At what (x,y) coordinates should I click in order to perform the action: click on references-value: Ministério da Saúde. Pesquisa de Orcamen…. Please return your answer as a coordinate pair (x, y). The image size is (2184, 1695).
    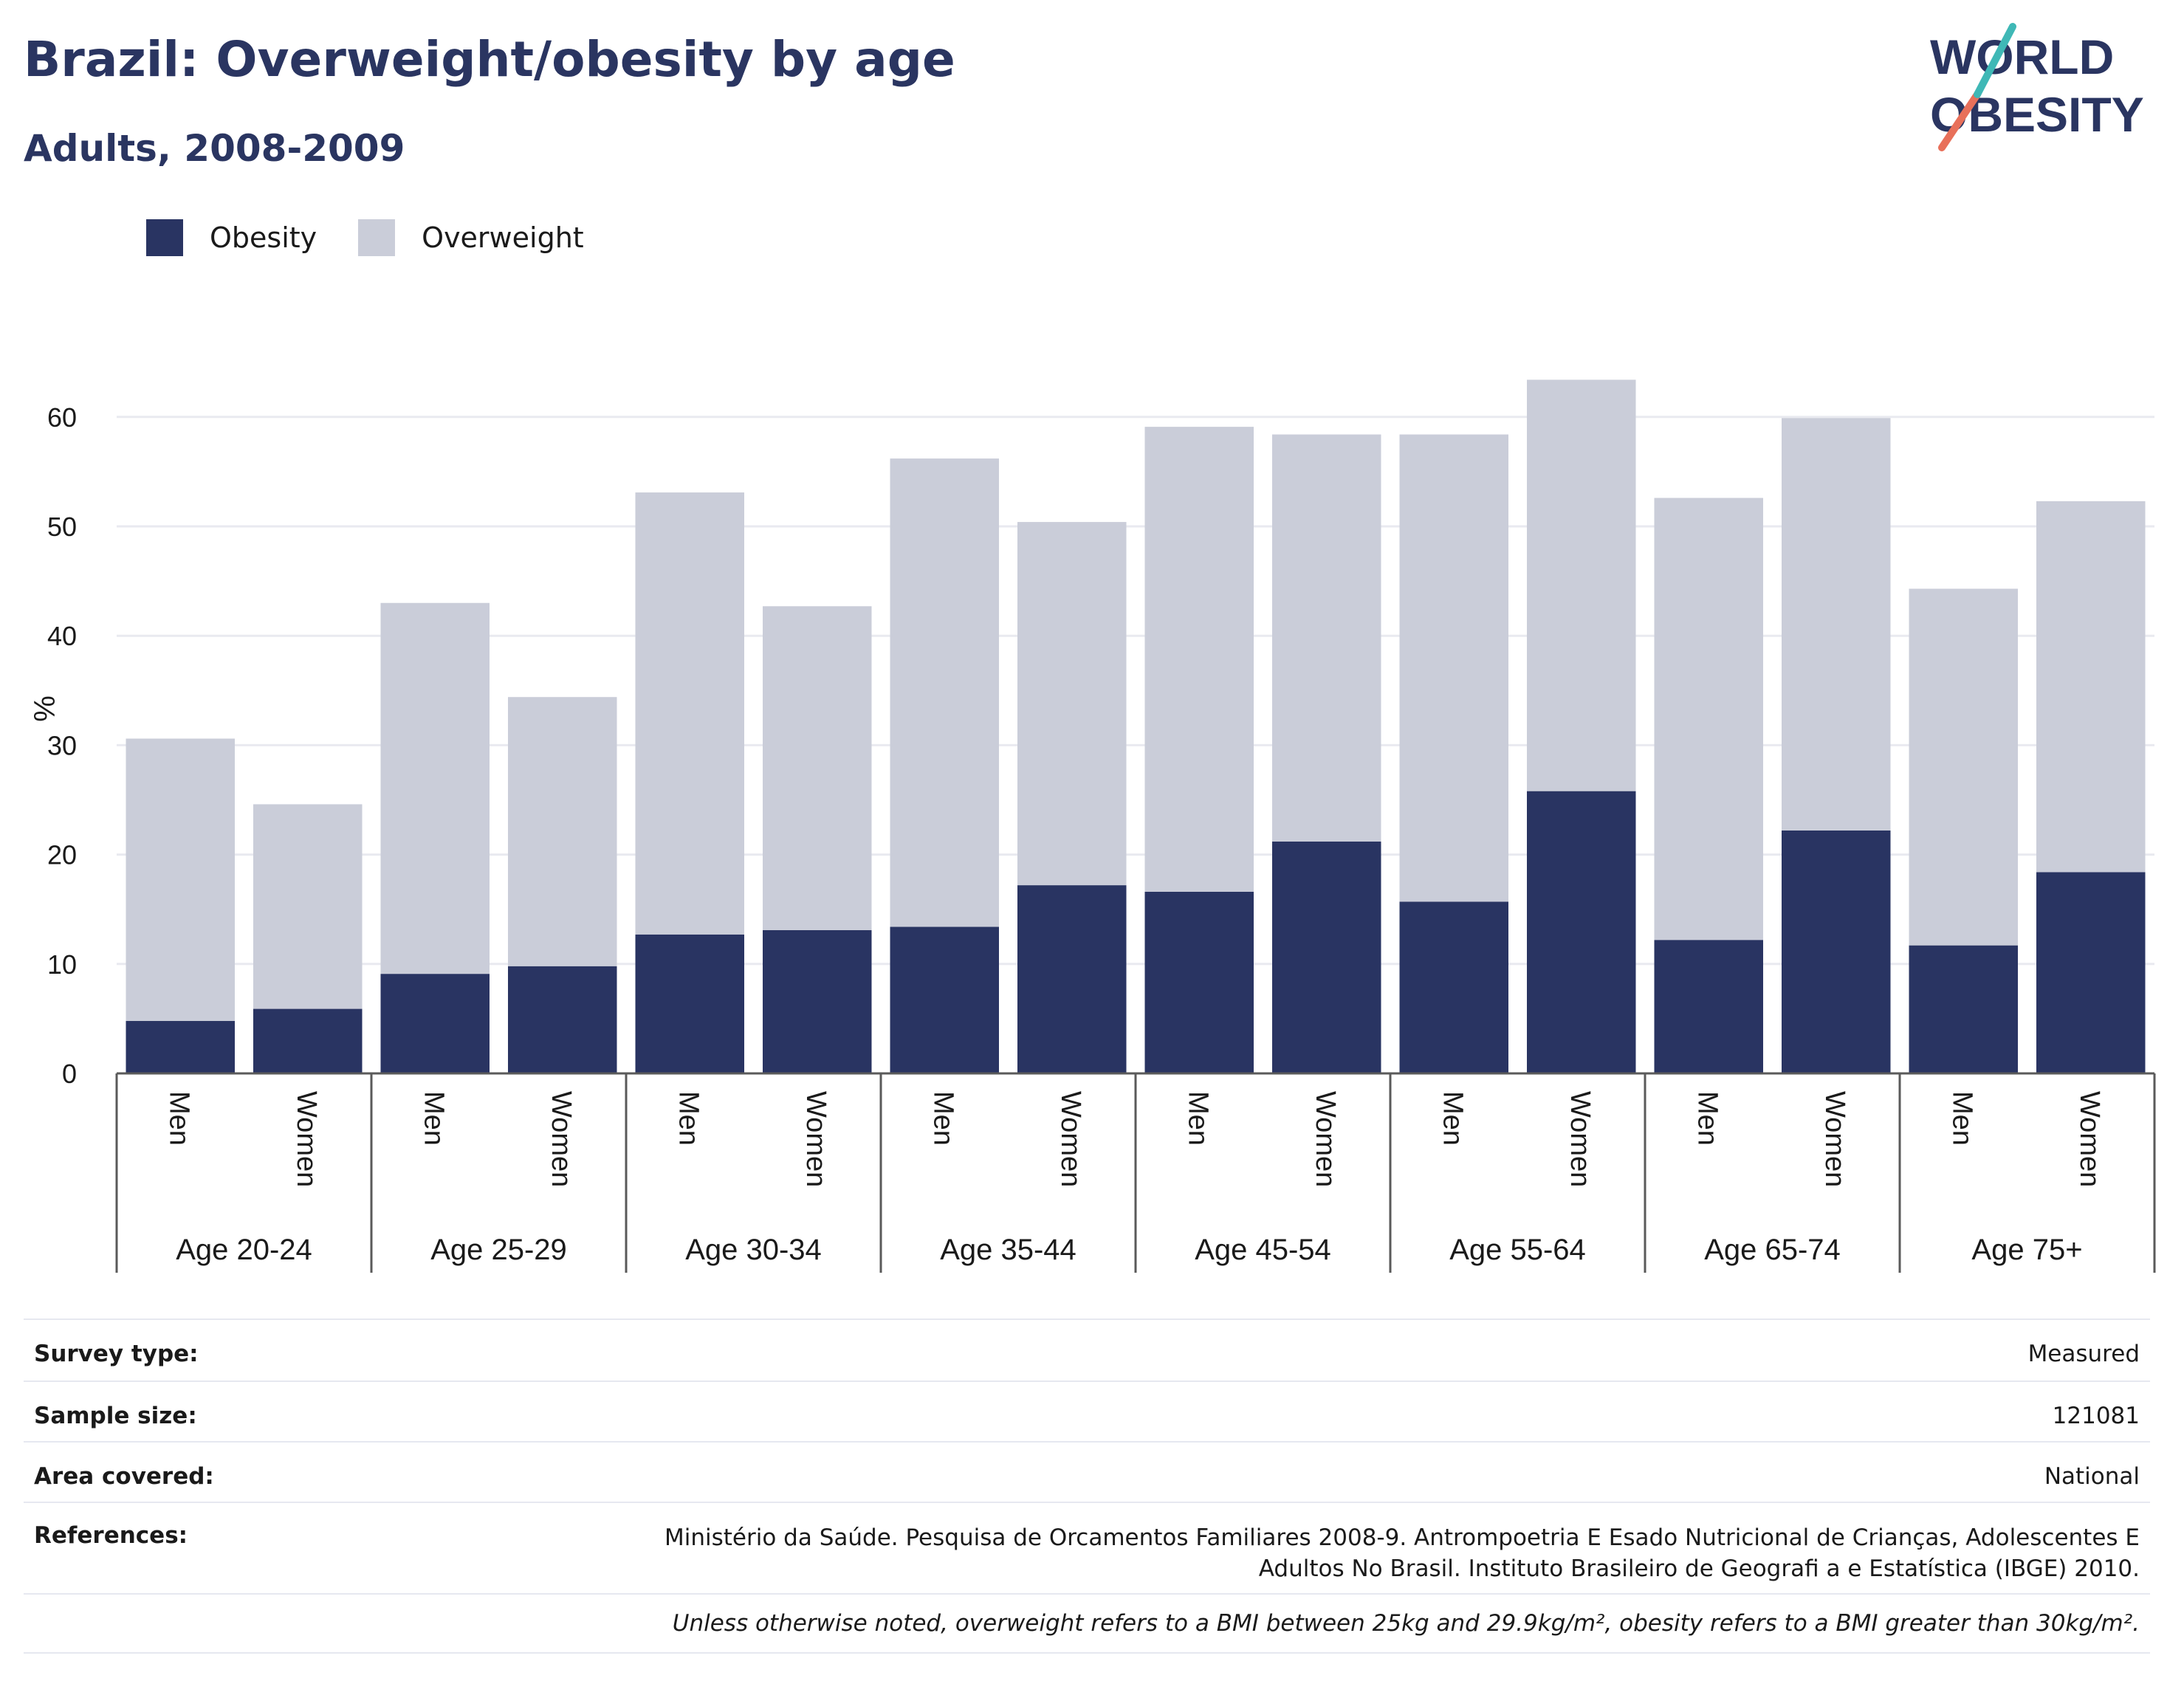
    Looking at the image, I should click on (1402, 1553).